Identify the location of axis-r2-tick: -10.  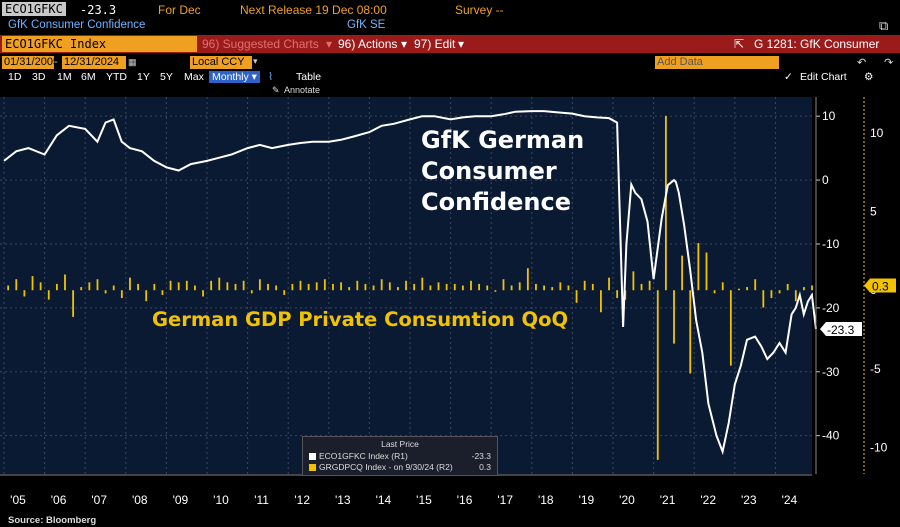
(879, 447).